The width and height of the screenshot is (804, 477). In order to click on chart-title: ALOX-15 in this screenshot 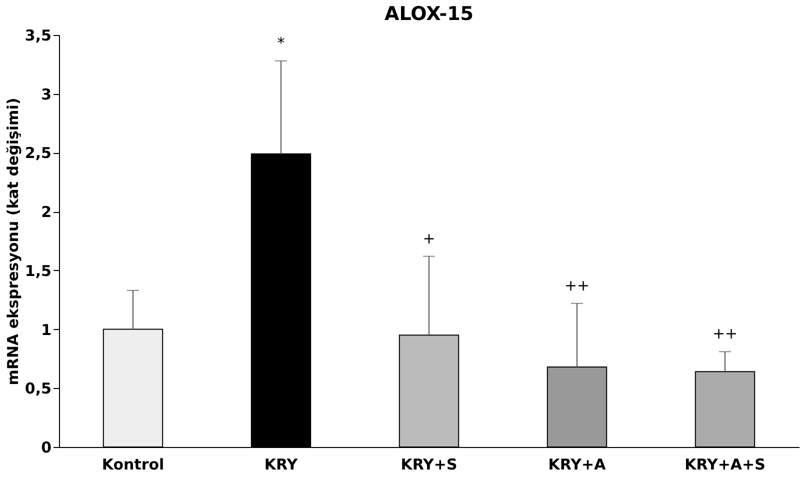, I will do `click(429, 14)`.